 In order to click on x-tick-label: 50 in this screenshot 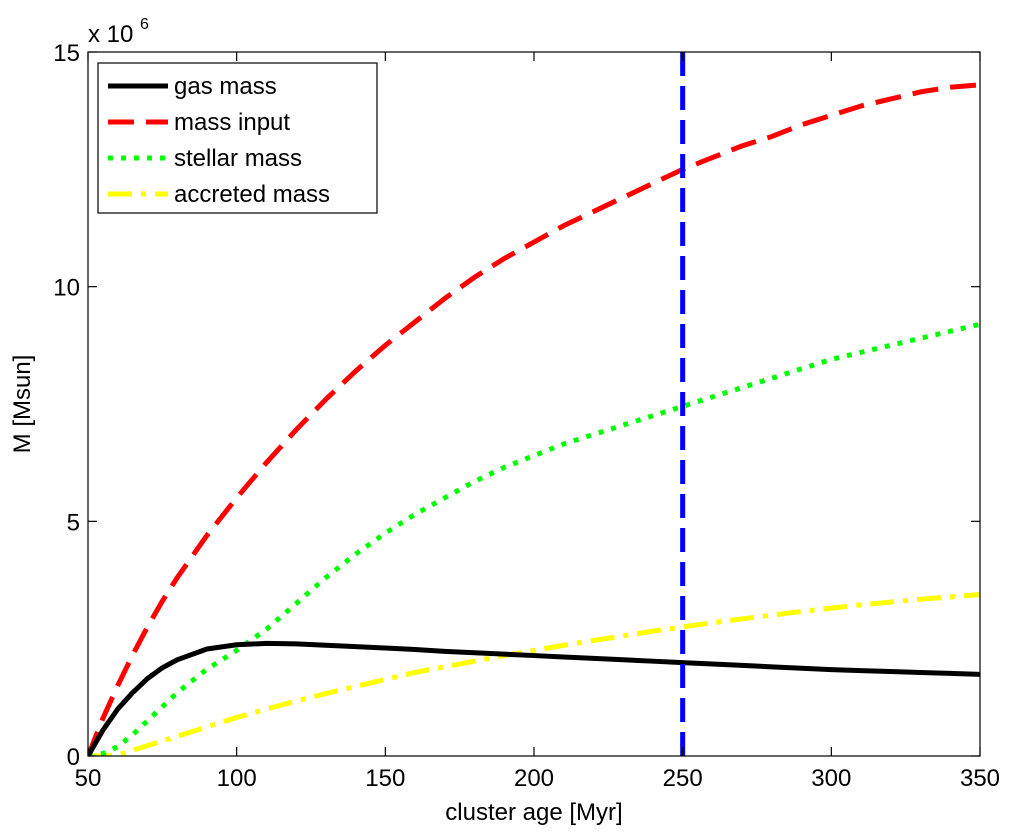, I will do `click(88, 778)`.